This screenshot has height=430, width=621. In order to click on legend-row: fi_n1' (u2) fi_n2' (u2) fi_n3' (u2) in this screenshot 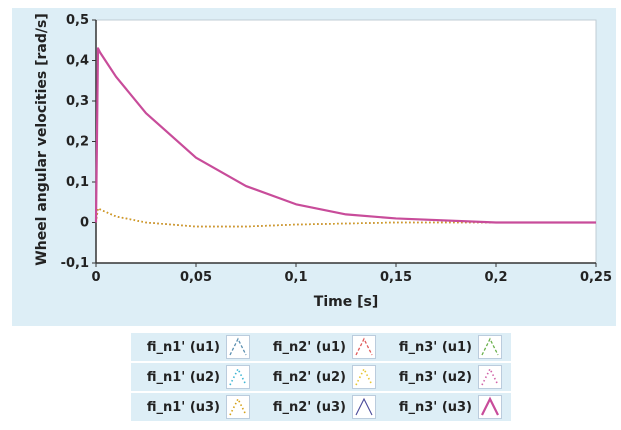, I will do `click(321, 377)`.